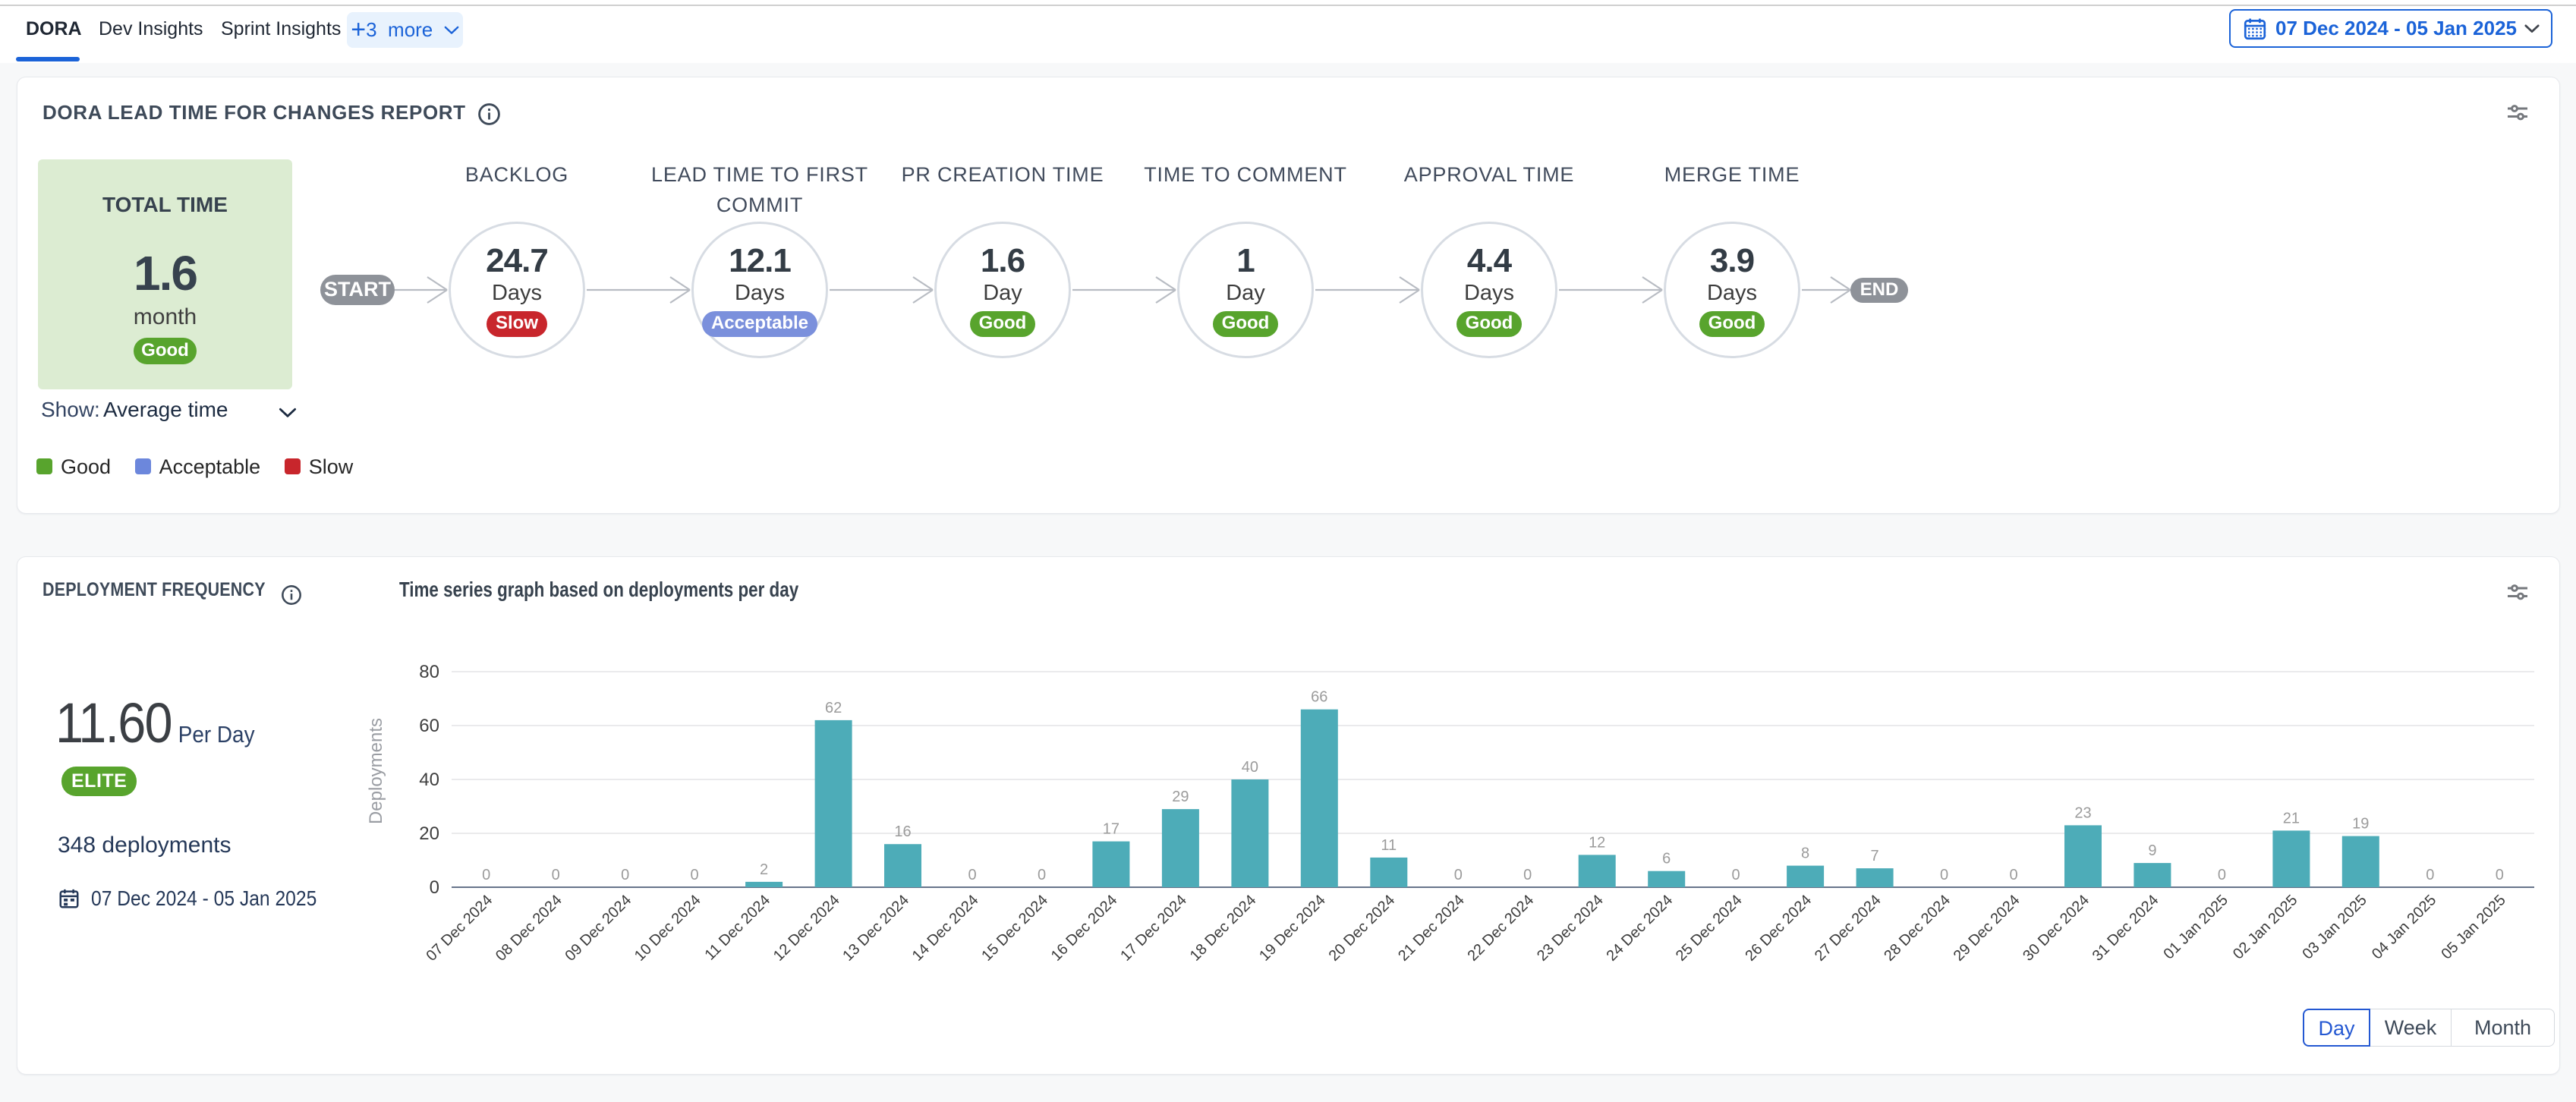 The height and width of the screenshot is (1102, 2576). I want to click on svg-text: 02 Jan 2025, so click(2265, 927).